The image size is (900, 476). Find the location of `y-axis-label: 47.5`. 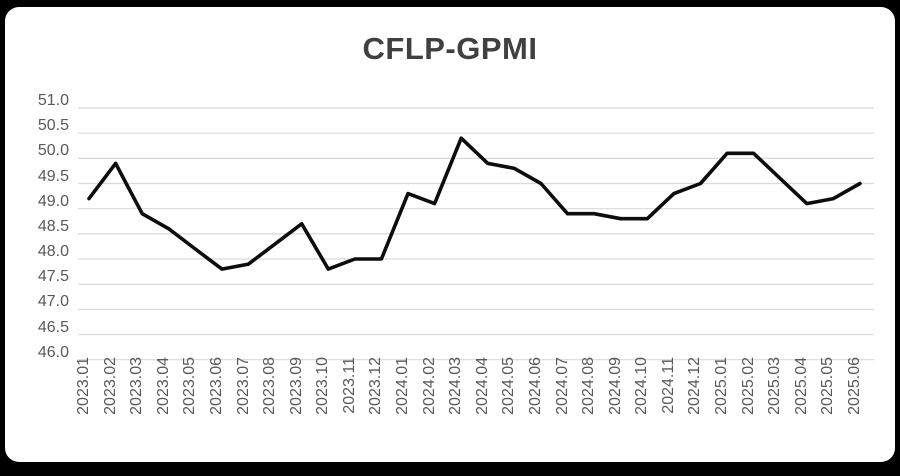

y-axis-label: 47.5 is located at coordinates (53, 277).